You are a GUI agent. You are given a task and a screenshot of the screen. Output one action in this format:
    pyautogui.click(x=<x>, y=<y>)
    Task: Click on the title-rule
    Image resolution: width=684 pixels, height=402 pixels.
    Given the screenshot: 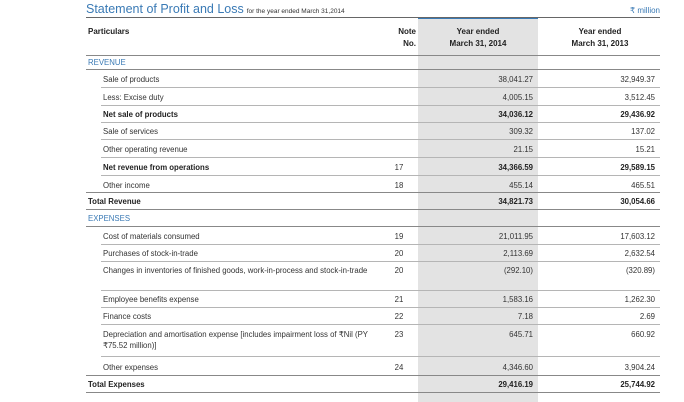 What is the action you would take?
    pyautogui.click(x=373, y=17)
    